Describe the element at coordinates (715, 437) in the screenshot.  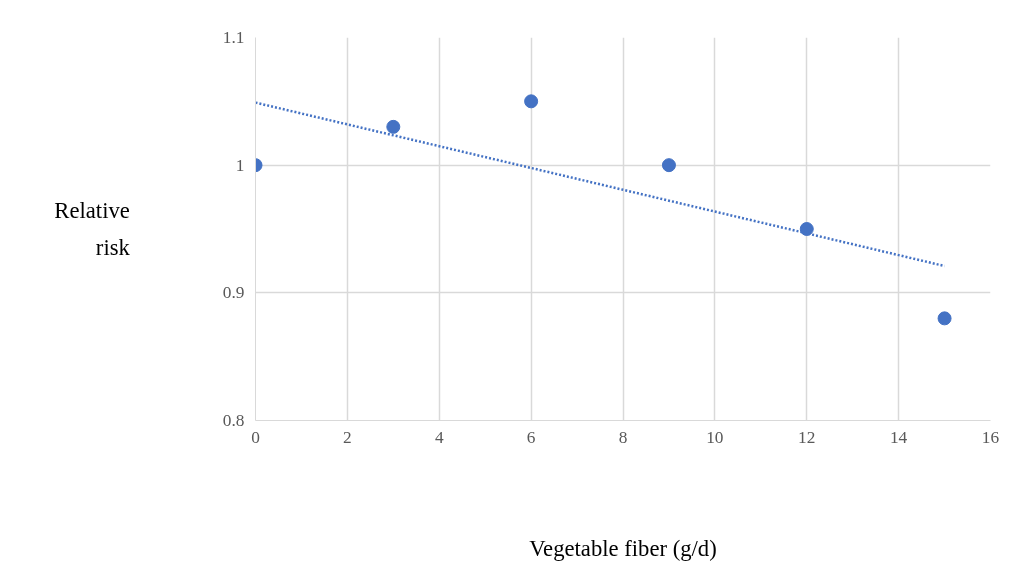
I see `x-tick-label: 10` at that location.